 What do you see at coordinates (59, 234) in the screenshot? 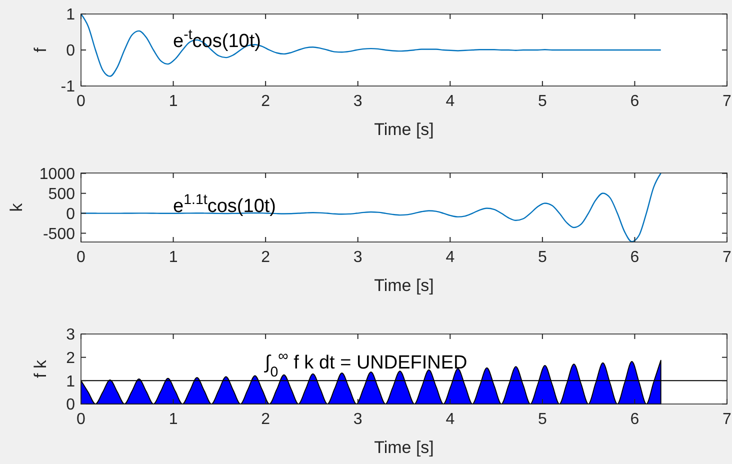
I see `y-tick-label: -500` at bounding box center [59, 234].